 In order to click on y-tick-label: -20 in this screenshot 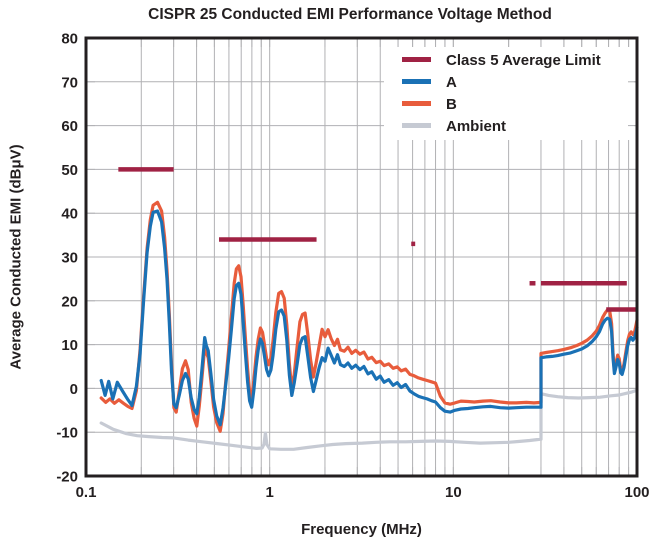, I will do `click(67, 477)`.